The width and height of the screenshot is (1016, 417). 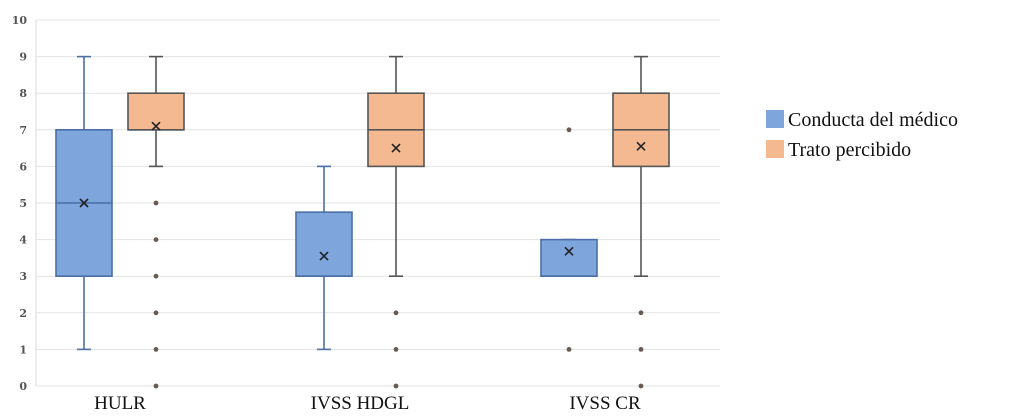 I want to click on y-tick-label: 4, so click(x=23, y=240).